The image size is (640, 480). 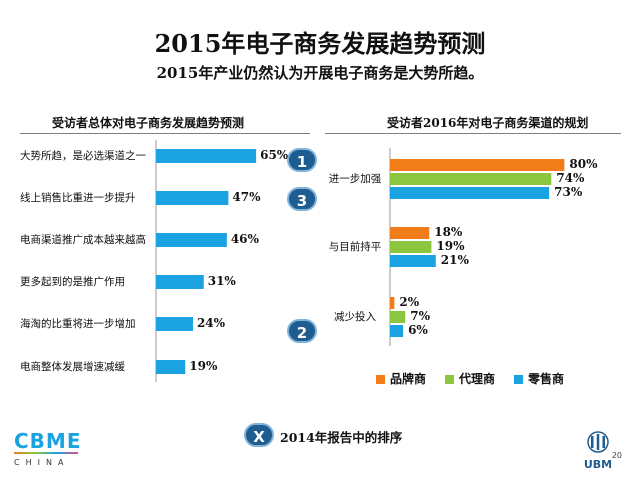 I want to click on right-value-label-2-0: 2%, so click(x=409, y=302).